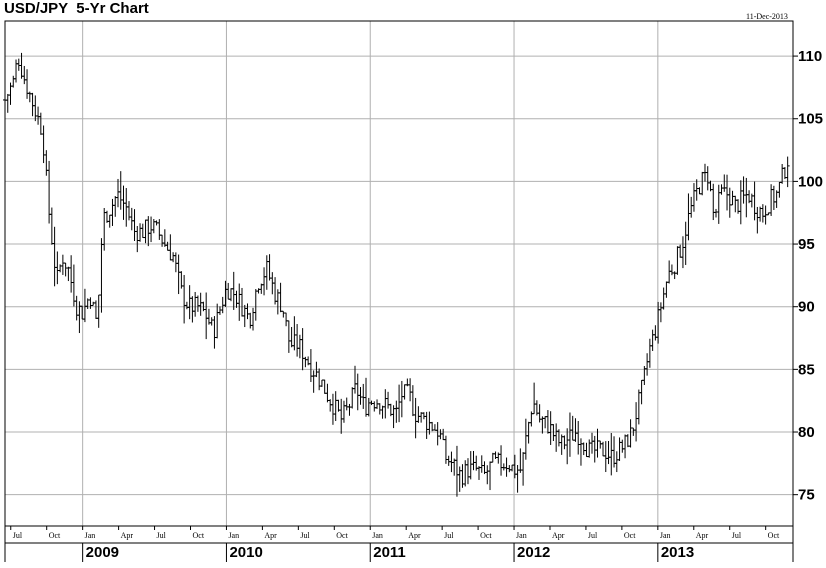  What do you see at coordinates (810, 181) in the screenshot?
I see `y-tick-label: 100` at bounding box center [810, 181].